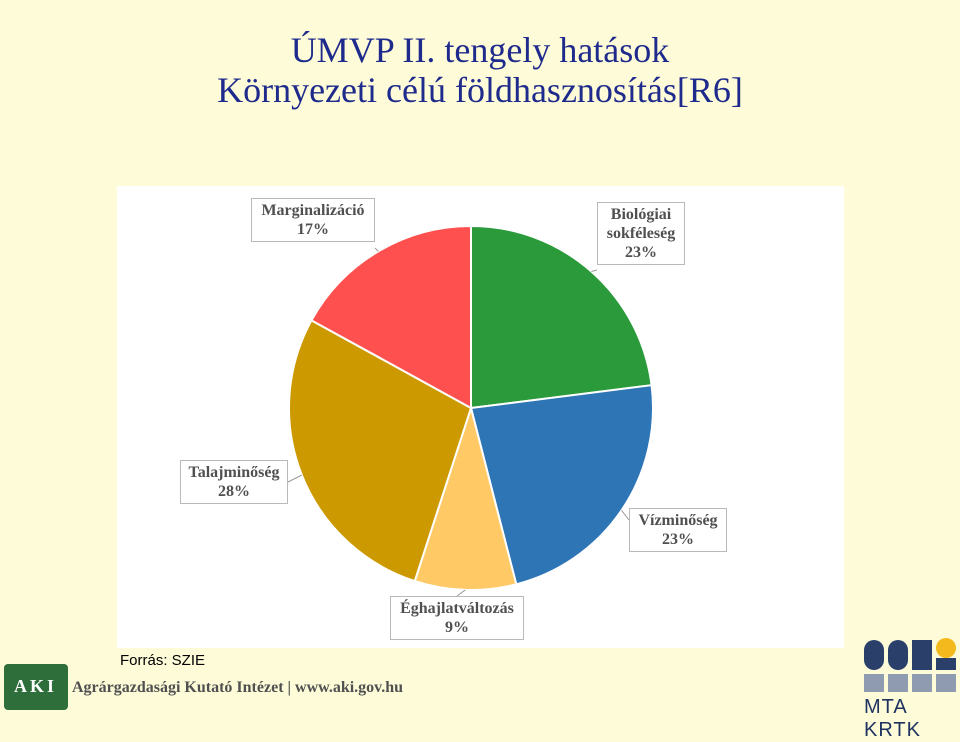 This screenshot has height=742, width=960. I want to click on slice-label-1-line-2: sokféleség, so click(641, 233).